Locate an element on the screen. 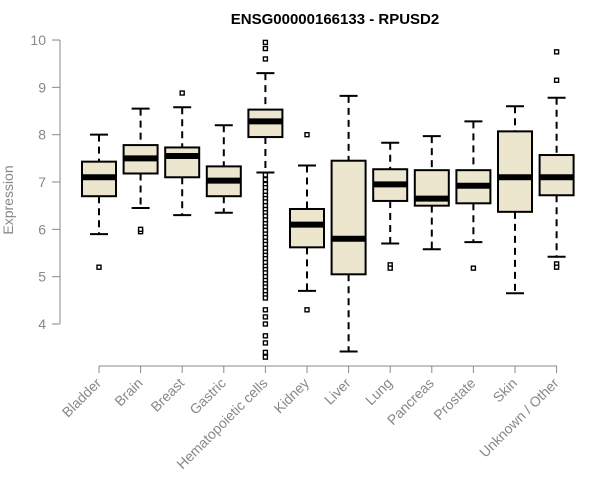 The image size is (600, 500). y-ticks: 4 5 6 7 8 9 10 is located at coordinates (45, 182).